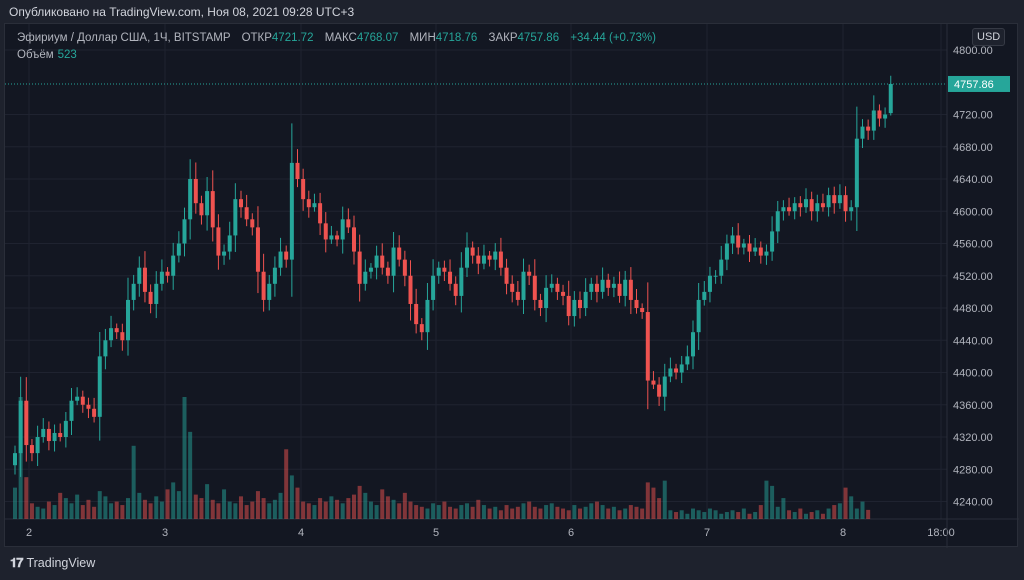 Image resolution: width=1024 pixels, height=580 pixels. I want to click on time-tick-label: 5, so click(436, 533).